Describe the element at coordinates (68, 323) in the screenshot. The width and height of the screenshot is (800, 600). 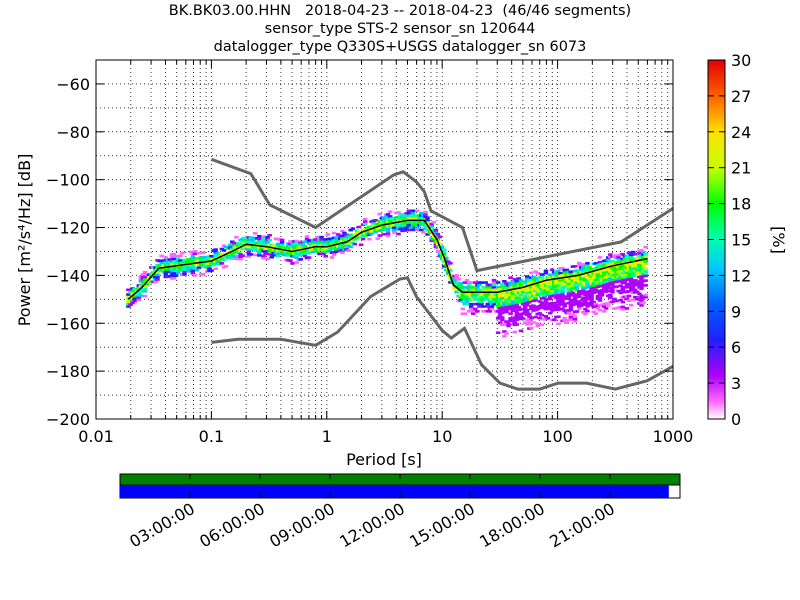
I see `y-tick-label: −160` at that location.